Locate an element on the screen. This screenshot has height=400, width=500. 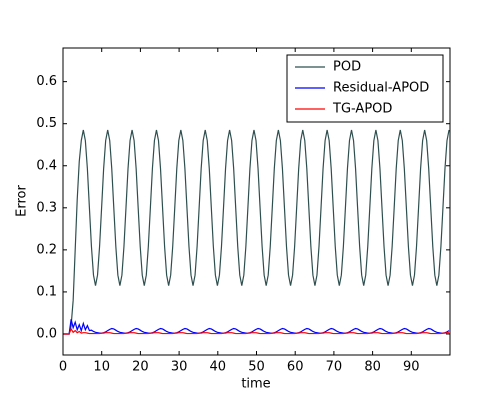
y-tick-label: 0.1 is located at coordinates (46, 291).